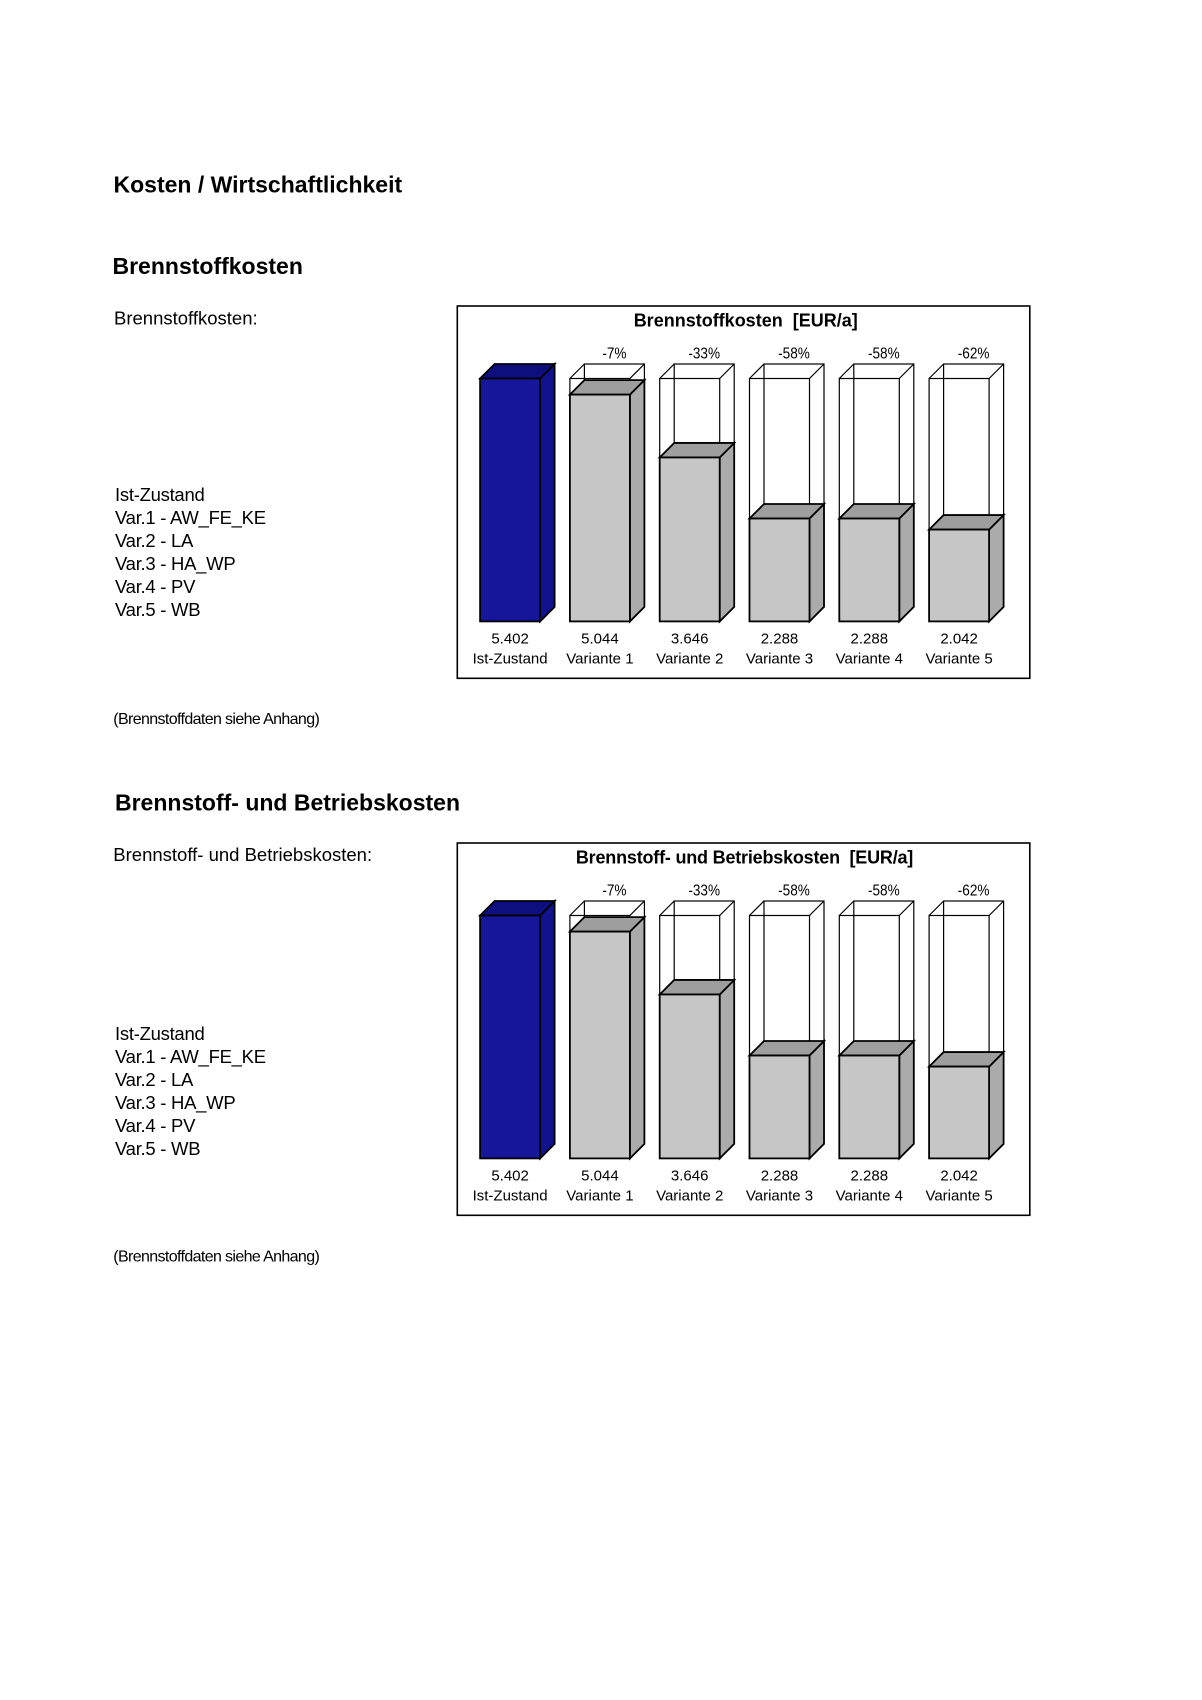 This screenshot has height=1700, width=1202. I want to click on svg-text: Brennstoffkosten, so click(208, 266).